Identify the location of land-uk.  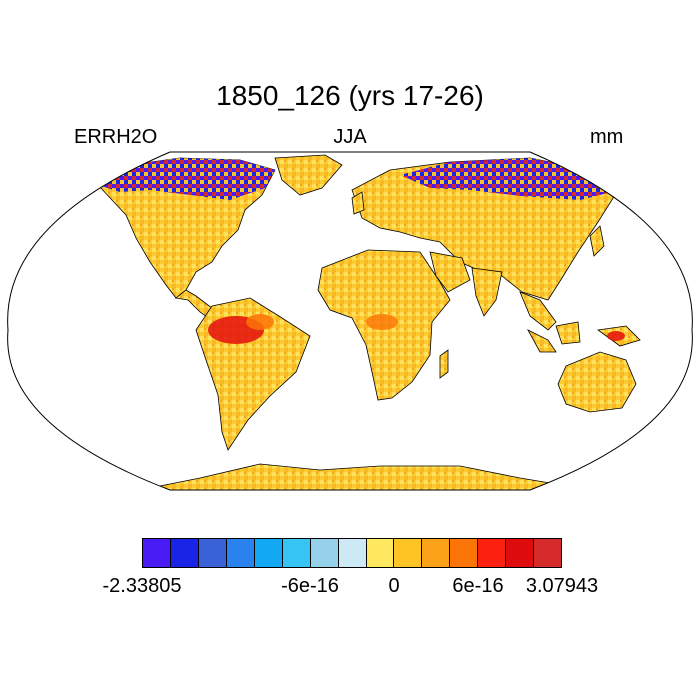
(358, 203).